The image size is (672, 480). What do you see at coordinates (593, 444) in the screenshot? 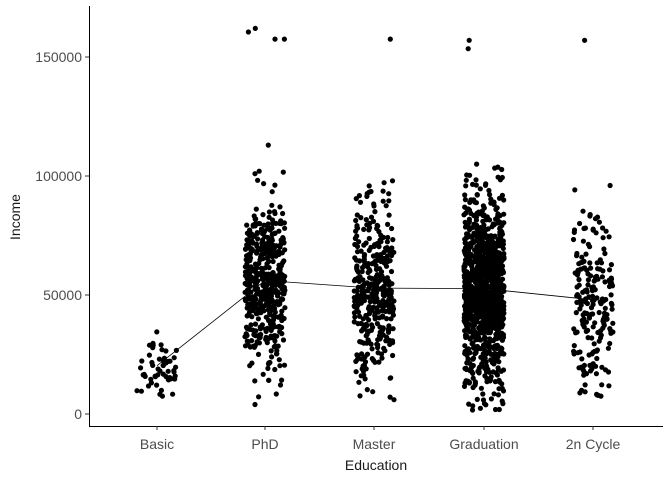
I see `x-tick-label: 2n Cycle` at bounding box center [593, 444].